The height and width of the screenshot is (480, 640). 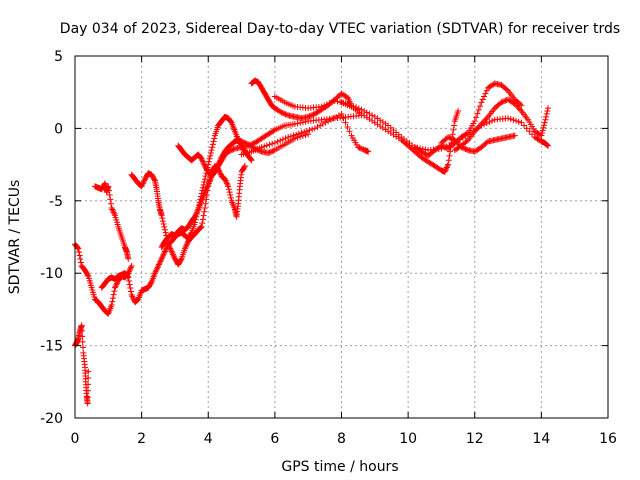 I want to click on x-tick-label: 8, so click(x=341, y=439).